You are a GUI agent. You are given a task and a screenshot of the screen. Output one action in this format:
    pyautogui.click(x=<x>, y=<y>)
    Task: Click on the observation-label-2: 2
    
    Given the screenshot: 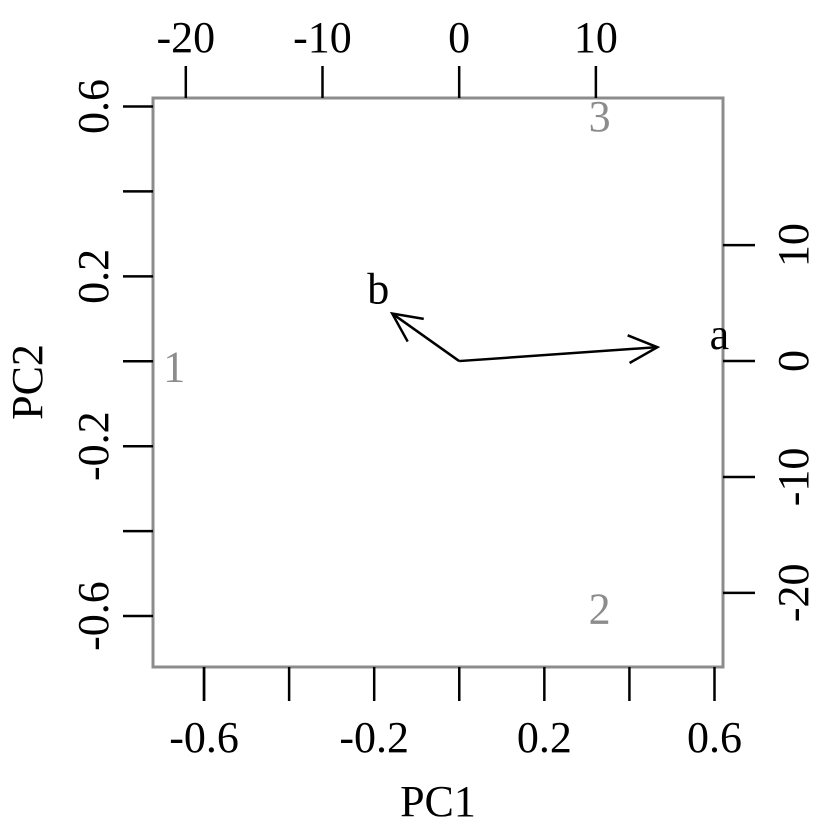 What is the action you would take?
    pyautogui.click(x=600, y=609)
    